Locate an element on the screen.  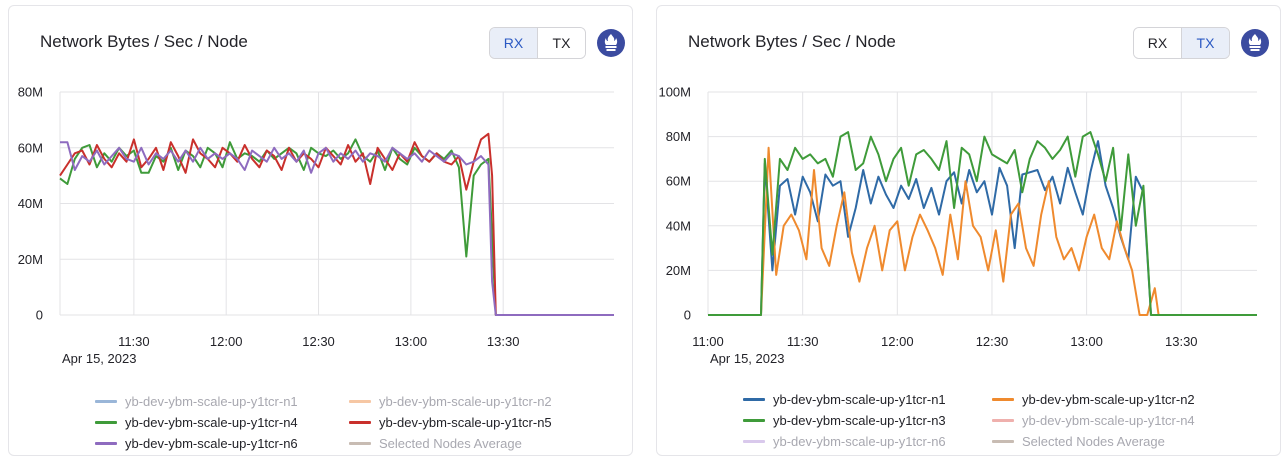
legend-item: yb-dev-ybm-scale-up-y1tcr-n5 is located at coordinates (450, 422).